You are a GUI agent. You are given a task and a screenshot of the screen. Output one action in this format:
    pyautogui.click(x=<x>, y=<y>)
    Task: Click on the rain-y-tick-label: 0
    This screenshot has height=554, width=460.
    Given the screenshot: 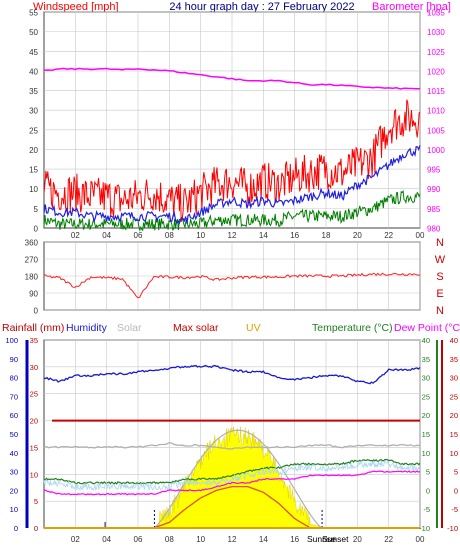 What is the action you would take?
    pyautogui.click(x=36, y=528)
    